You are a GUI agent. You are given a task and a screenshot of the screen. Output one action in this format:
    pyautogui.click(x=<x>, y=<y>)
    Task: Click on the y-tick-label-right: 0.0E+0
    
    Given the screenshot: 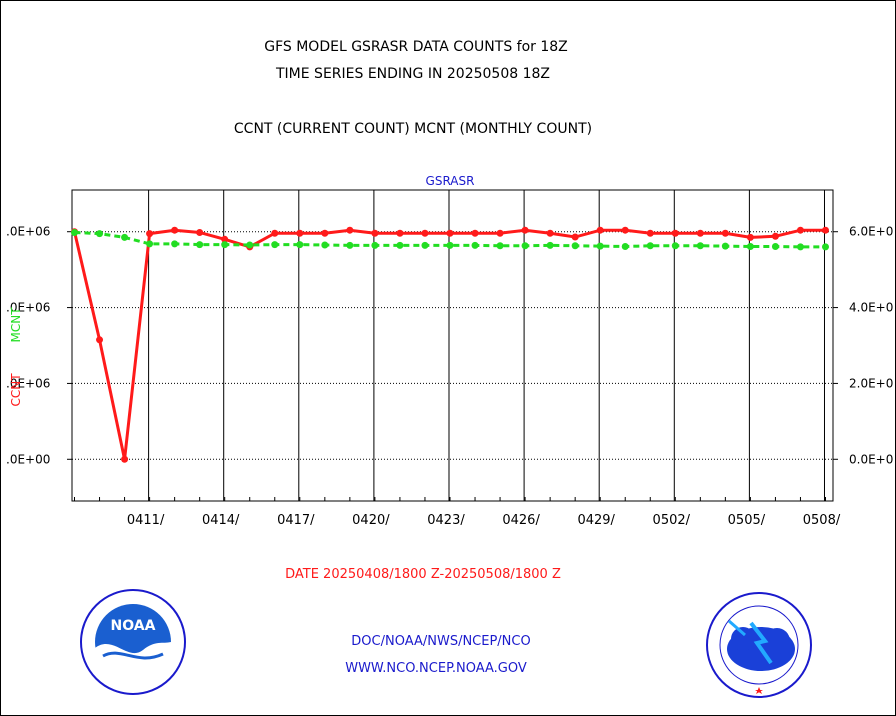 What is the action you would take?
    pyautogui.click(x=871, y=459)
    